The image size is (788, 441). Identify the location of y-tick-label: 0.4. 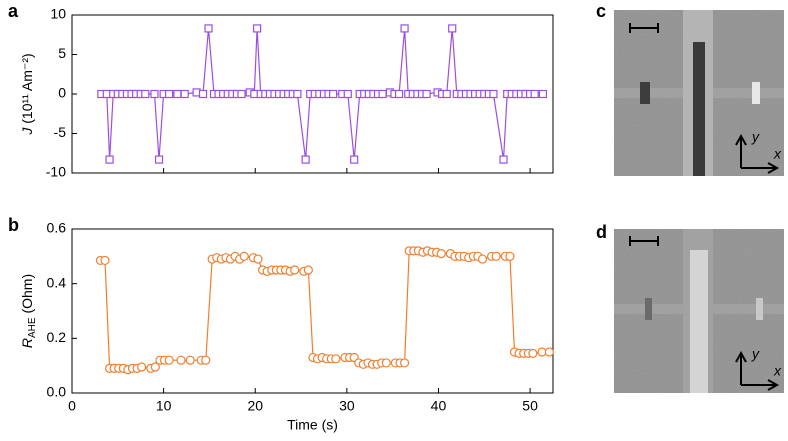
(57, 282).